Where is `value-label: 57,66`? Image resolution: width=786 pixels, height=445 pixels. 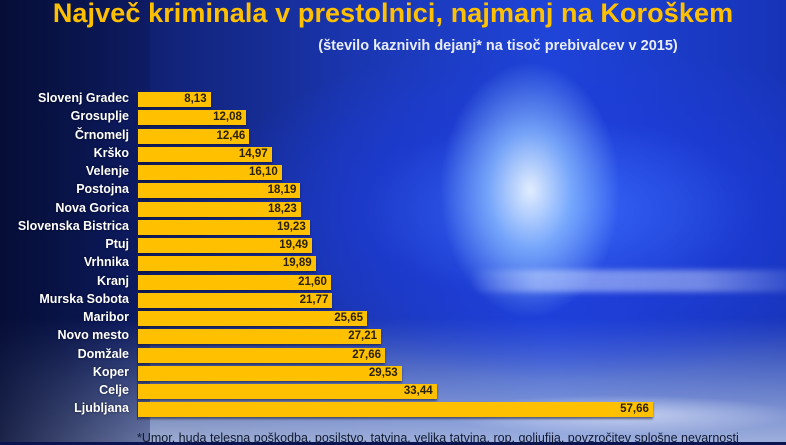 value-label: 57,66 is located at coordinates (634, 409).